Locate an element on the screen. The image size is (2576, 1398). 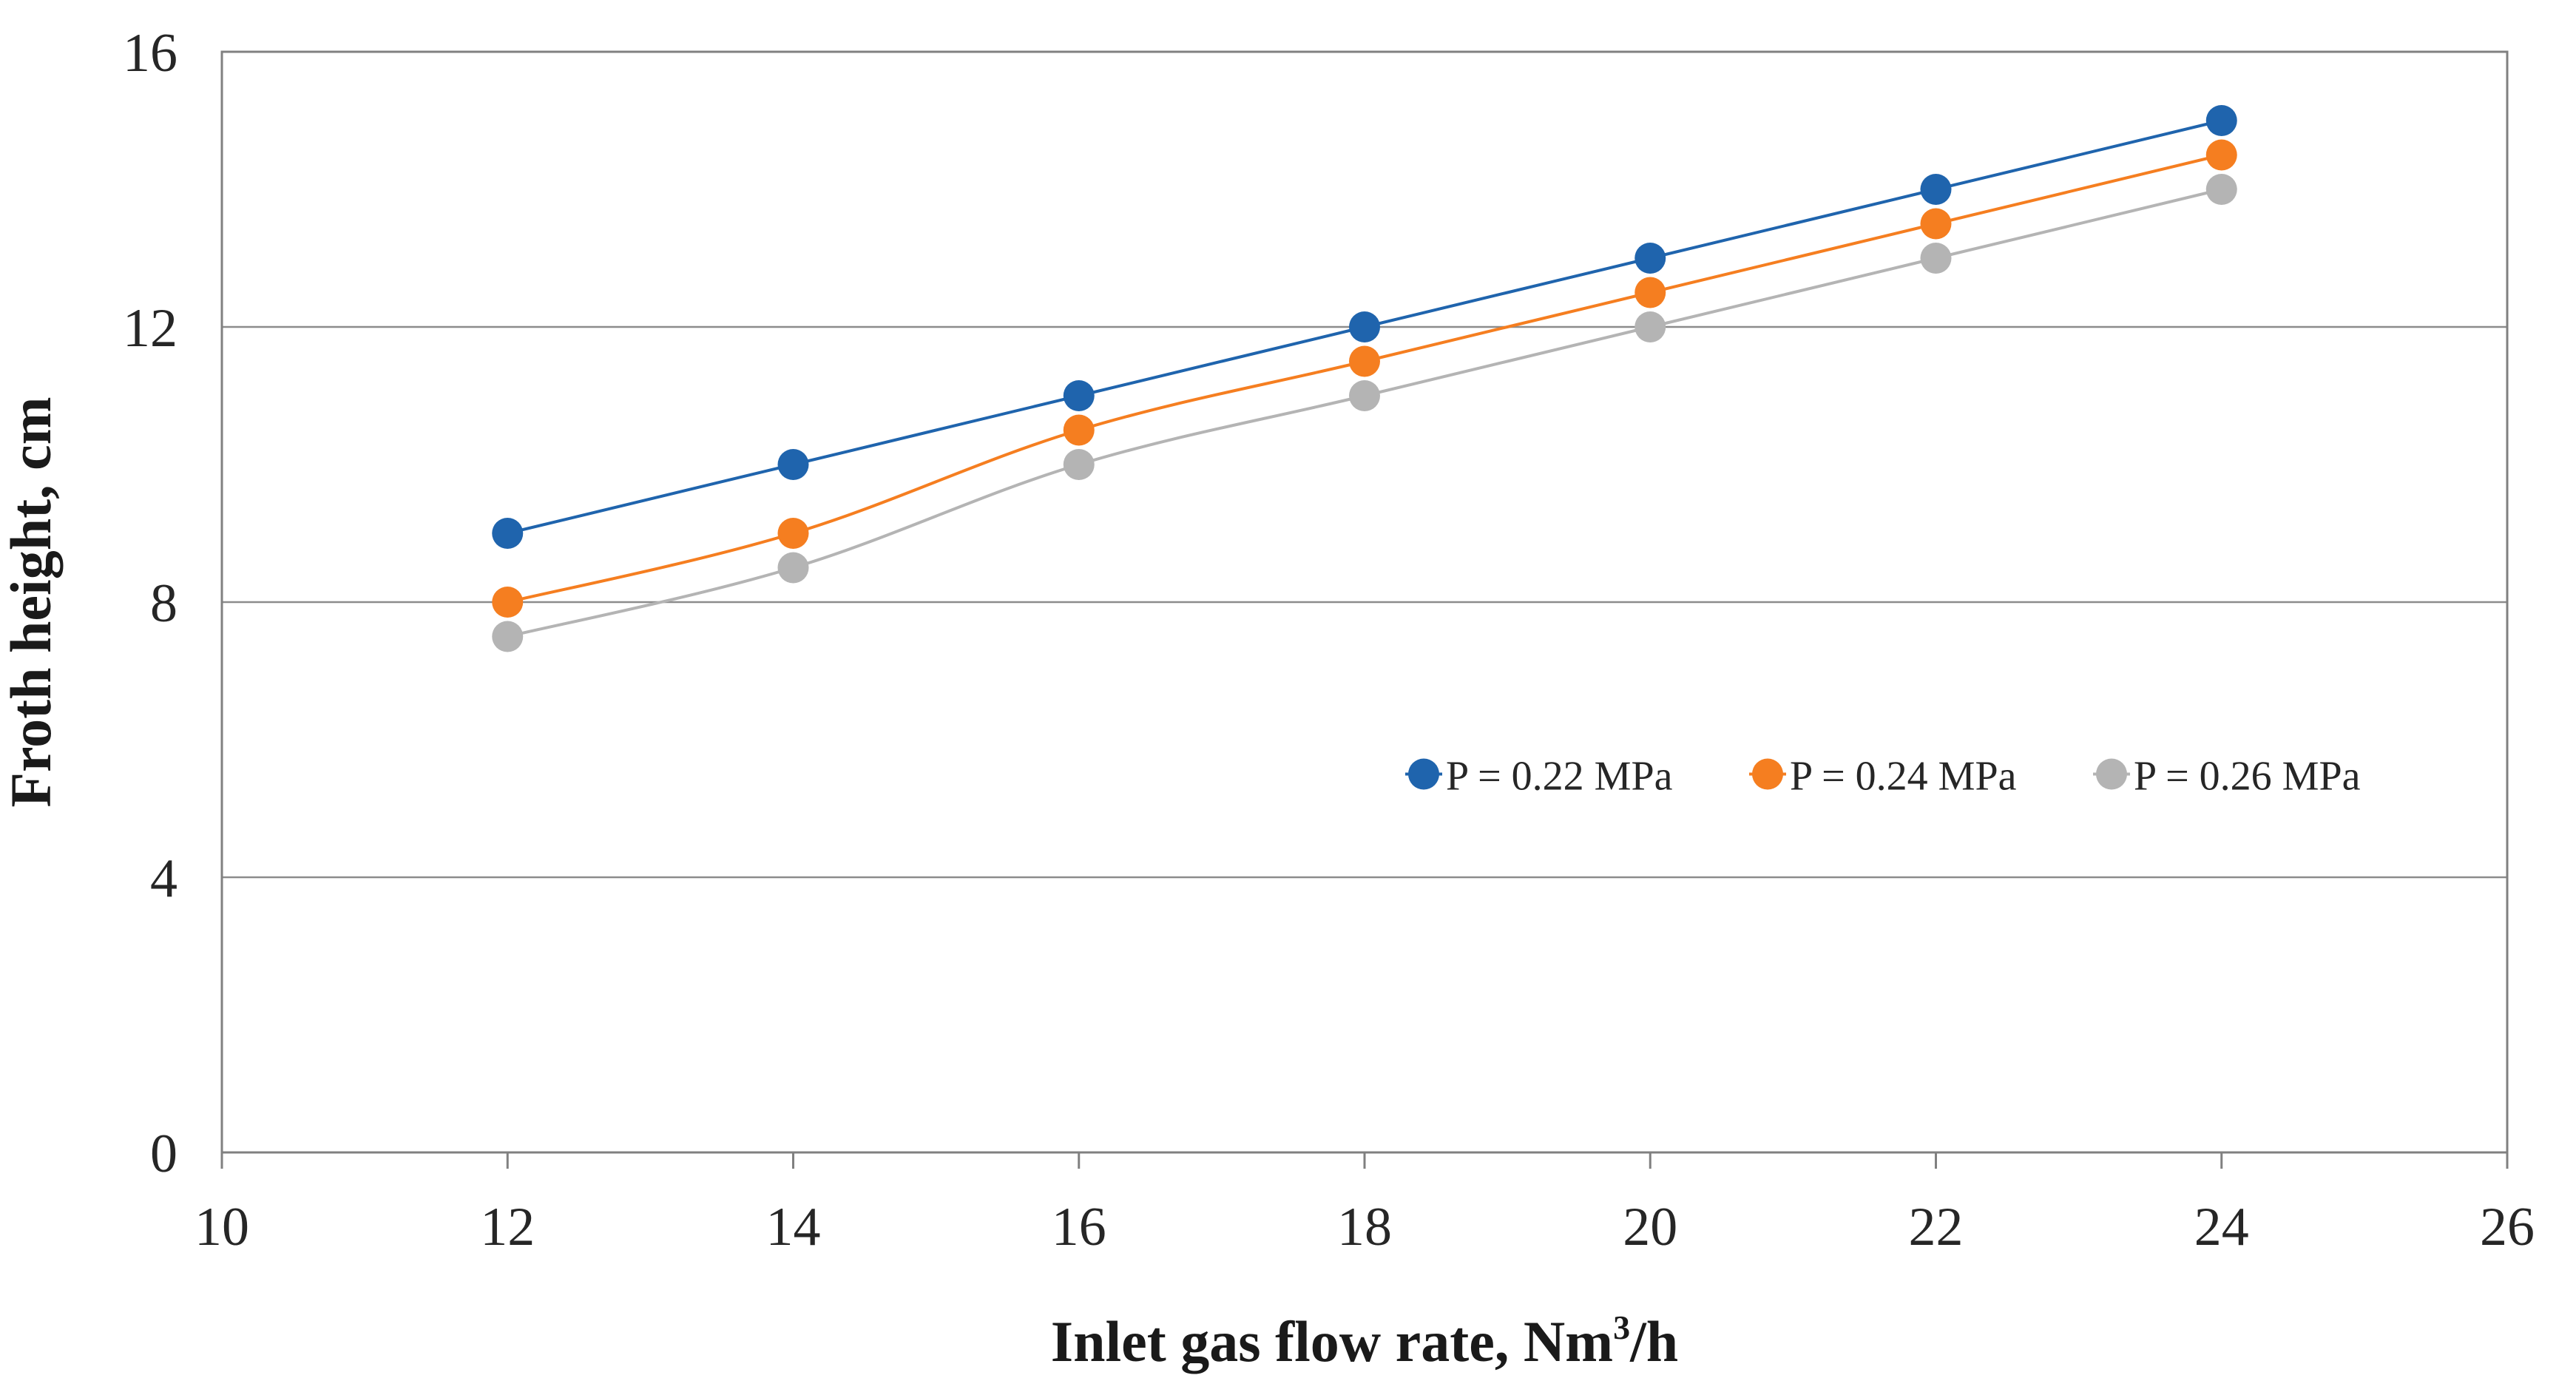
legend-label: P = 0.26 MPa is located at coordinates (2247, 777).